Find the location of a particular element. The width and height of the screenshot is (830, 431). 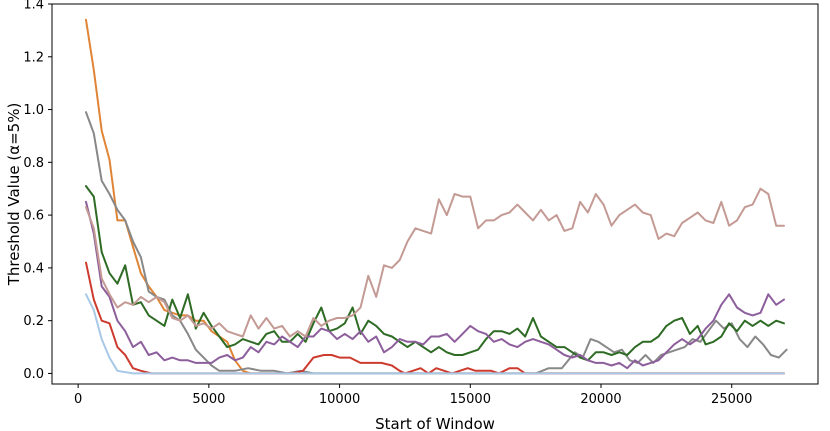

y-tick-label: 1.4 is located at coordinates (33, 6).